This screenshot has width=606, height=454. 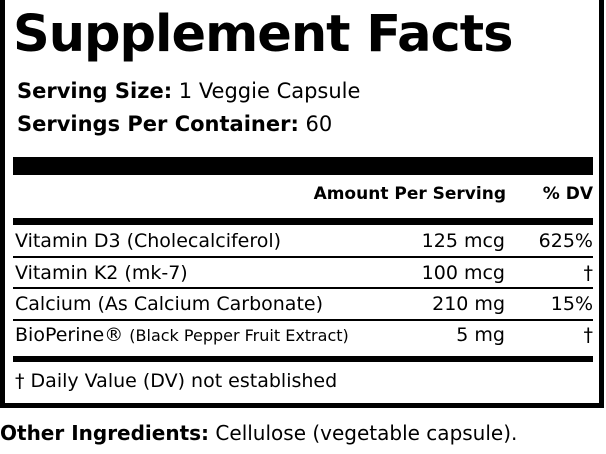 What do you see at coordinates (148, 241) in the screenshot?
I see `nutrient-name: Vitamin D3 (Cholecalciferol)` at bounding box center [148, 241].